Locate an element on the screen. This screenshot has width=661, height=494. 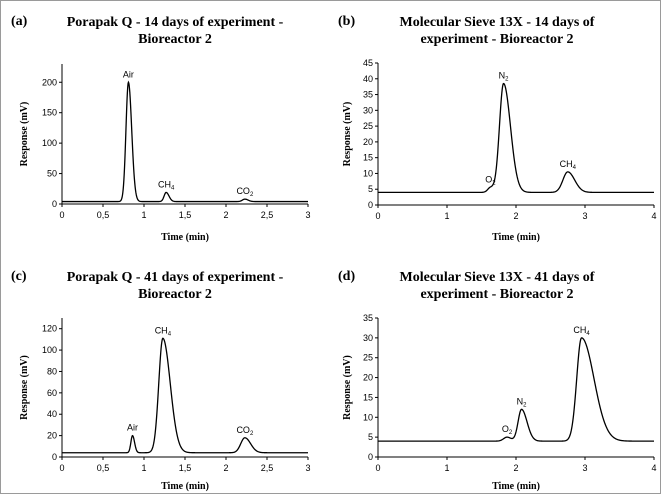
y-tick-label: 45 is located at coordinates (368, 63).